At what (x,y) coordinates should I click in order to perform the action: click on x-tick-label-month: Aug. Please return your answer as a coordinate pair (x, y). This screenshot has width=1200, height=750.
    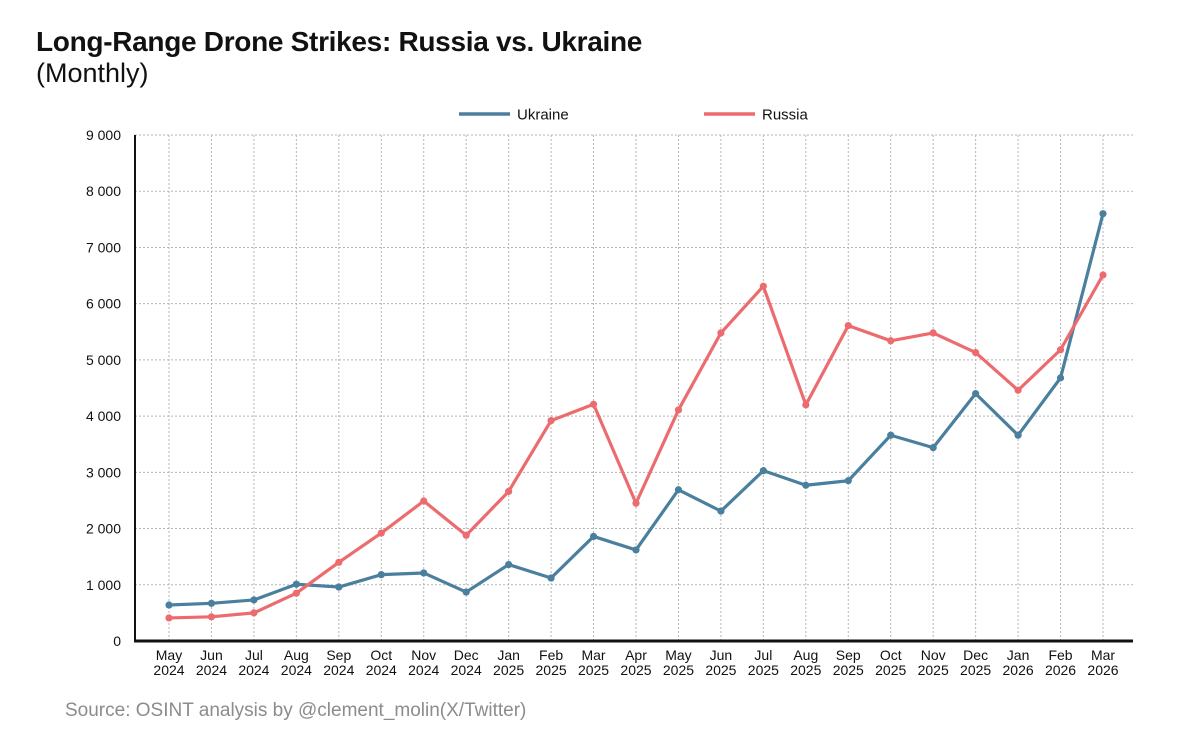
    Looking at the image, I should click on (296, 655).